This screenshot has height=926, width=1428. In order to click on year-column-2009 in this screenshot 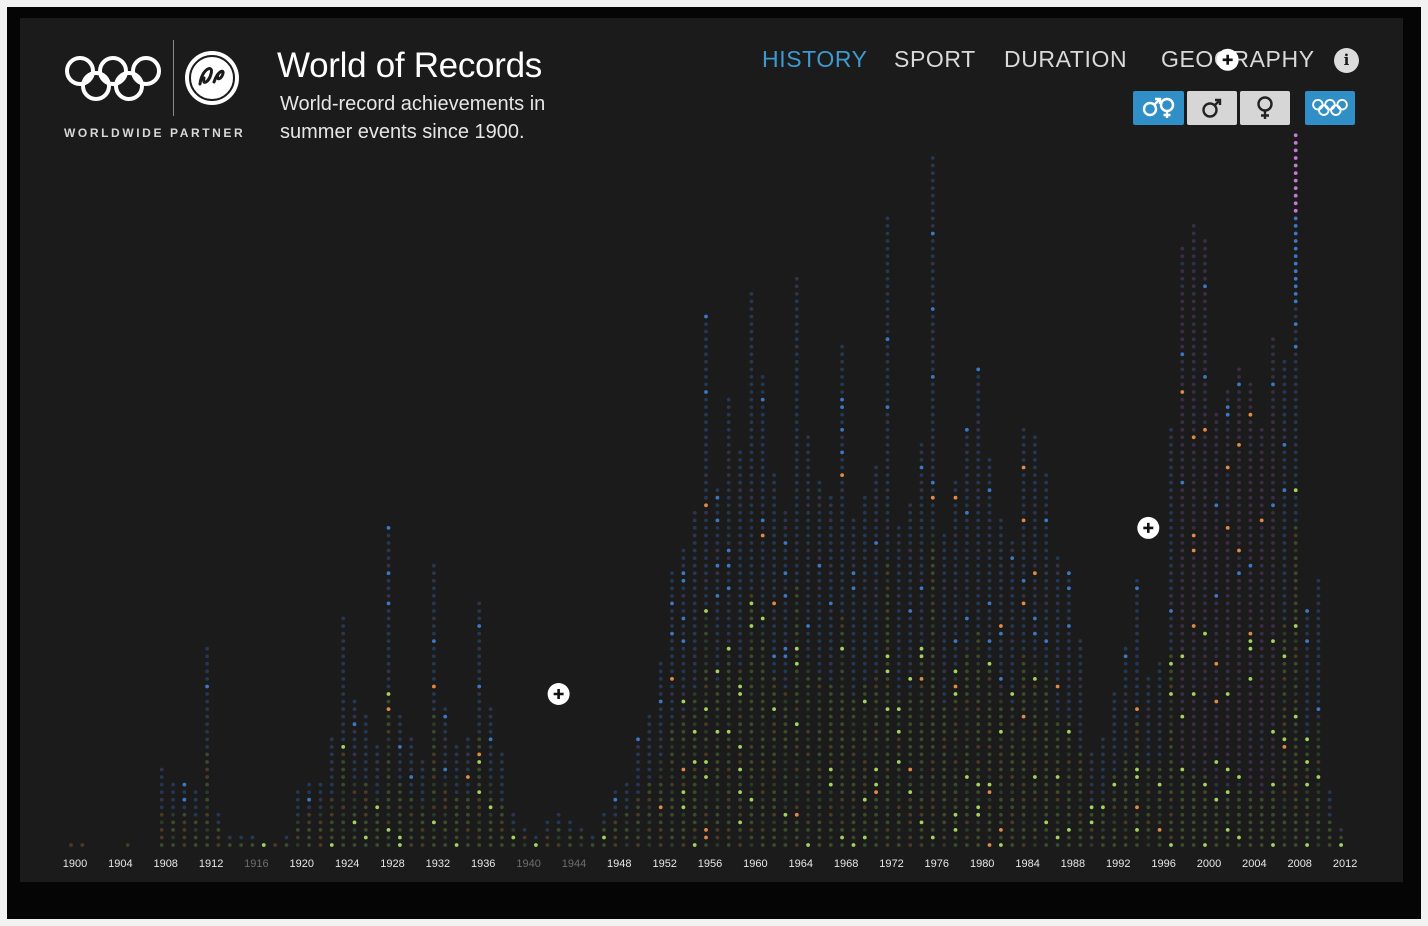, I will do `click(1307, 728)`.